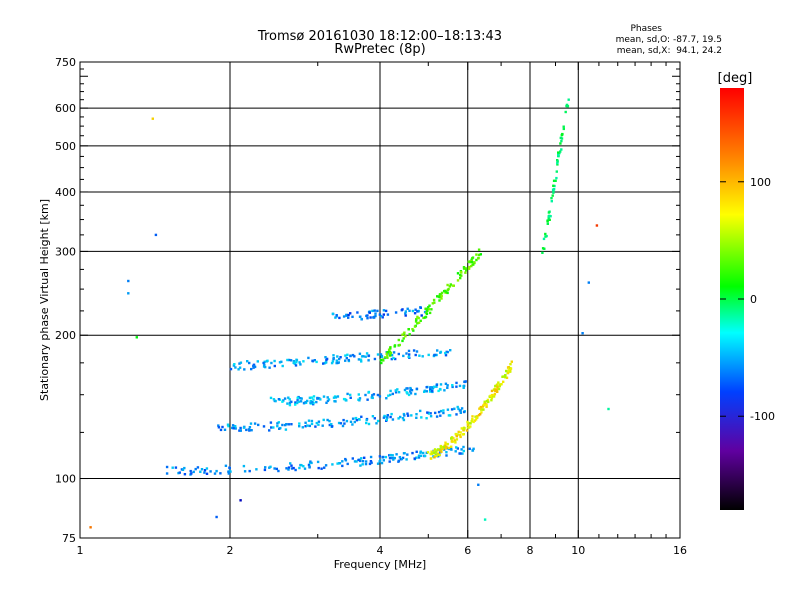 The image size is (800, 600). Describe the element at coordinates (380, 564) in the screenshot. I see `x-axis-label: Frequency [MHz]` at that location.